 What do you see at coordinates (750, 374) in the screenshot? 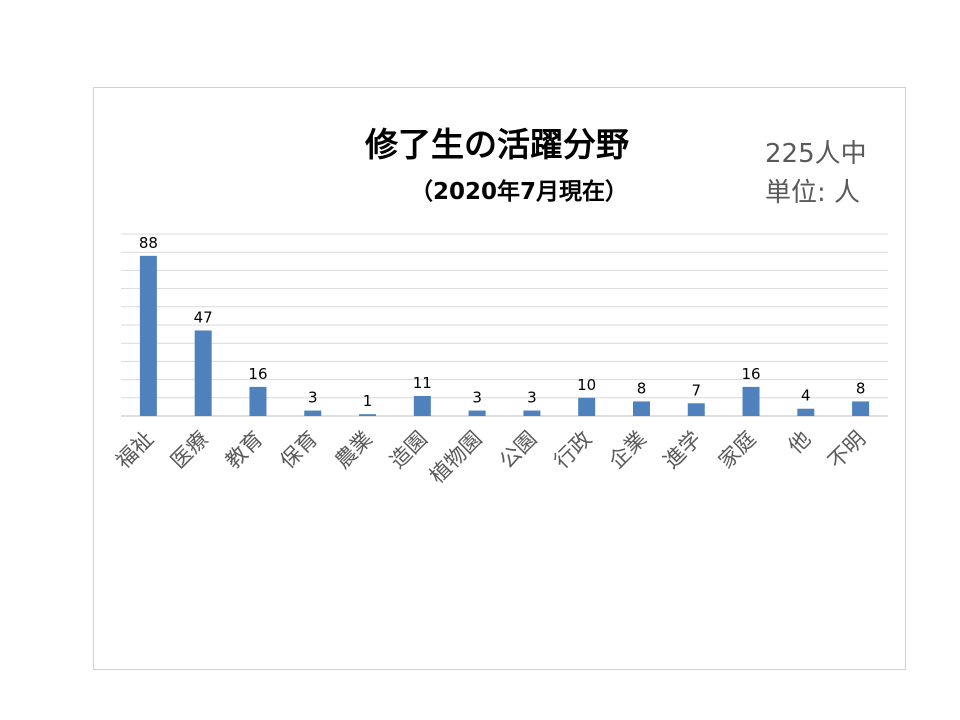
I see `data-label-家庭: 16` at bounding box center [750, 374].